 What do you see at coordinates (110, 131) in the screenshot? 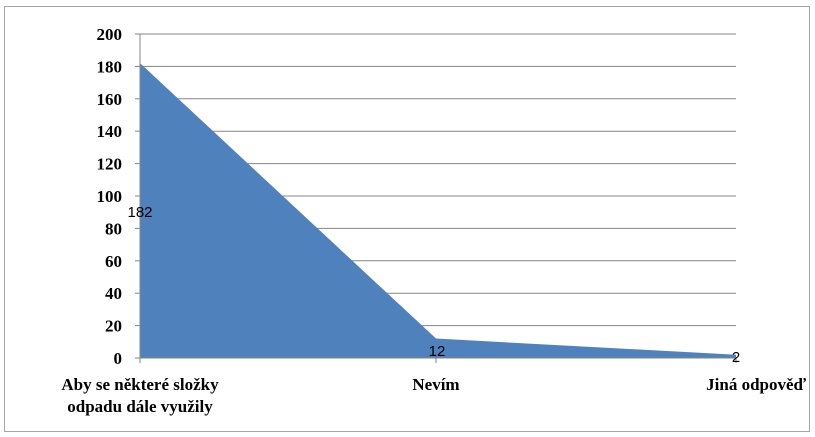
I see `y-tick-label: 140` at bounding box center [110, 131].